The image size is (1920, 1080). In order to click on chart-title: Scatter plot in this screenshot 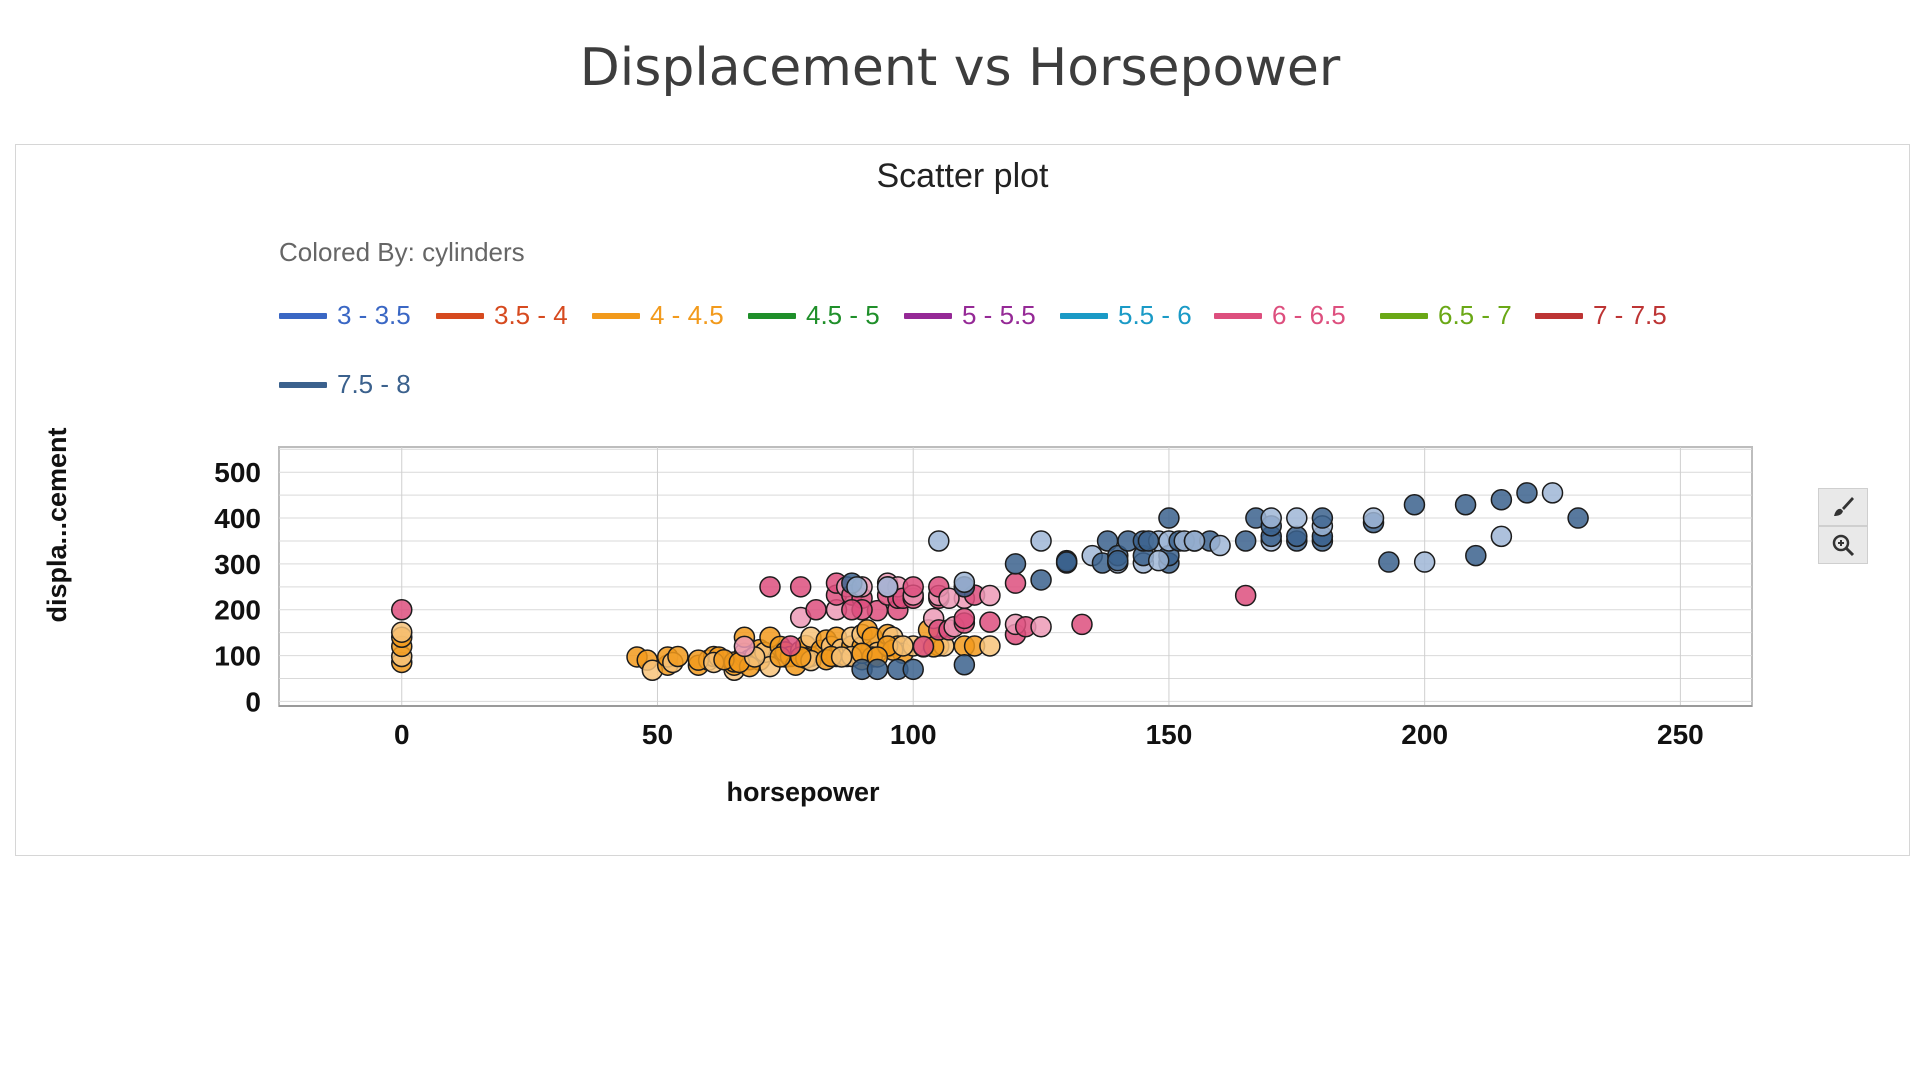, I will do `click(962, 176)`.